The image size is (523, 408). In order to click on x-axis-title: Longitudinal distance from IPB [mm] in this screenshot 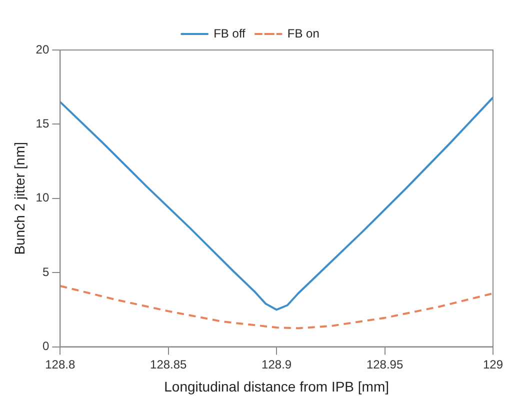, I will do `click(277, 386)`.